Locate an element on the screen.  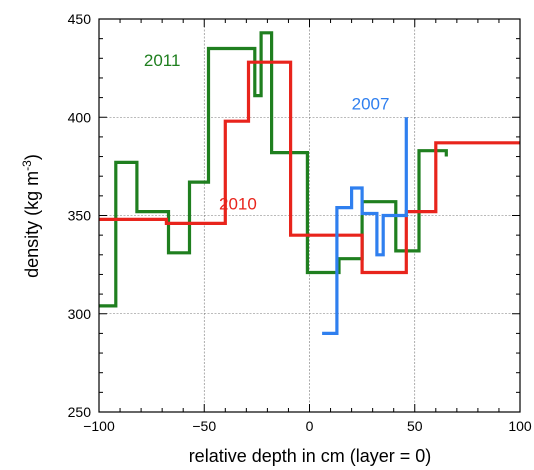
x-tick-label: −100 is located at coordinates (99, 426).